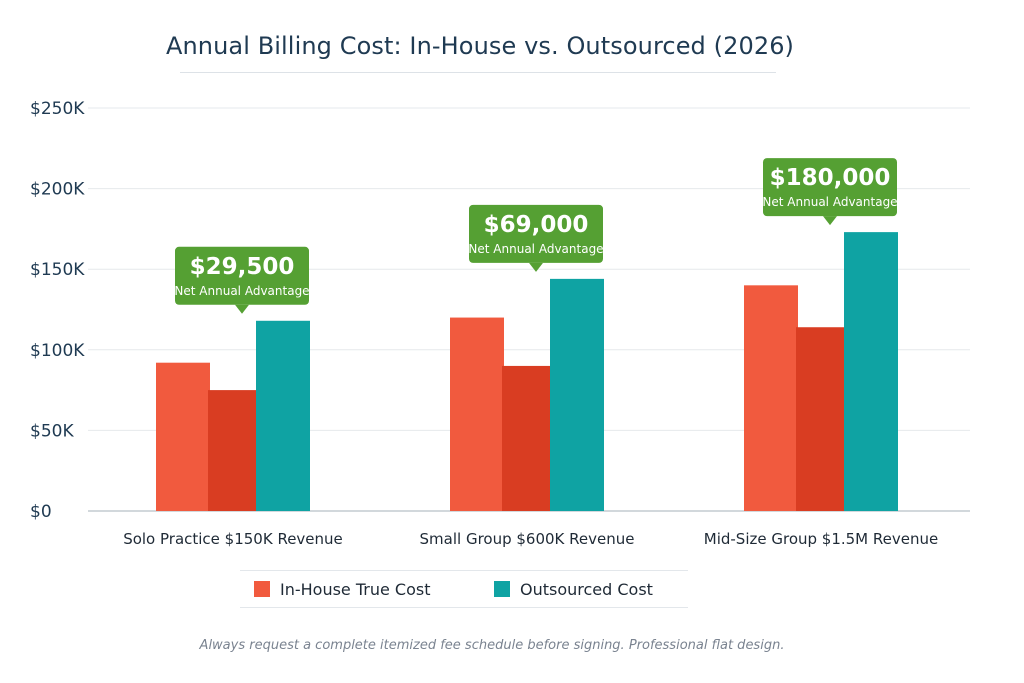 The height and width of the screenshot is (683, 1024). I want to click on advantage-callout: $180,000 Net Annual Advantage, so click(830, 192).